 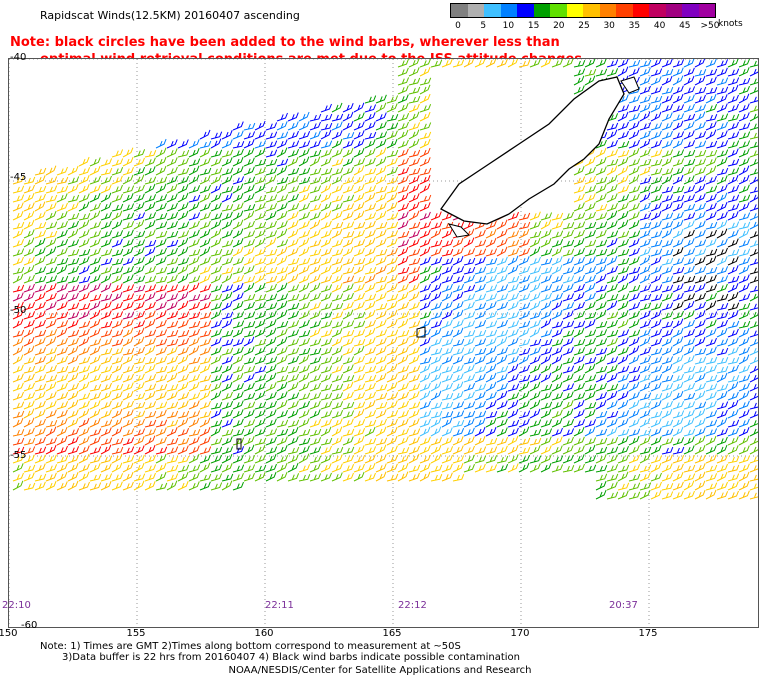 I want to click on lon-label-155: 155, so click(x=136, y=633).